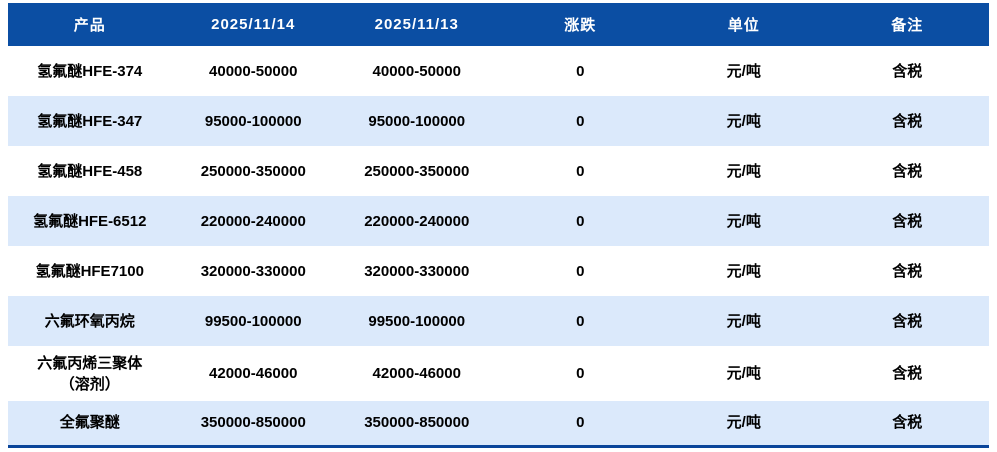  I want to click on cell-price-1114: 40000-50000, so click(253, 71).